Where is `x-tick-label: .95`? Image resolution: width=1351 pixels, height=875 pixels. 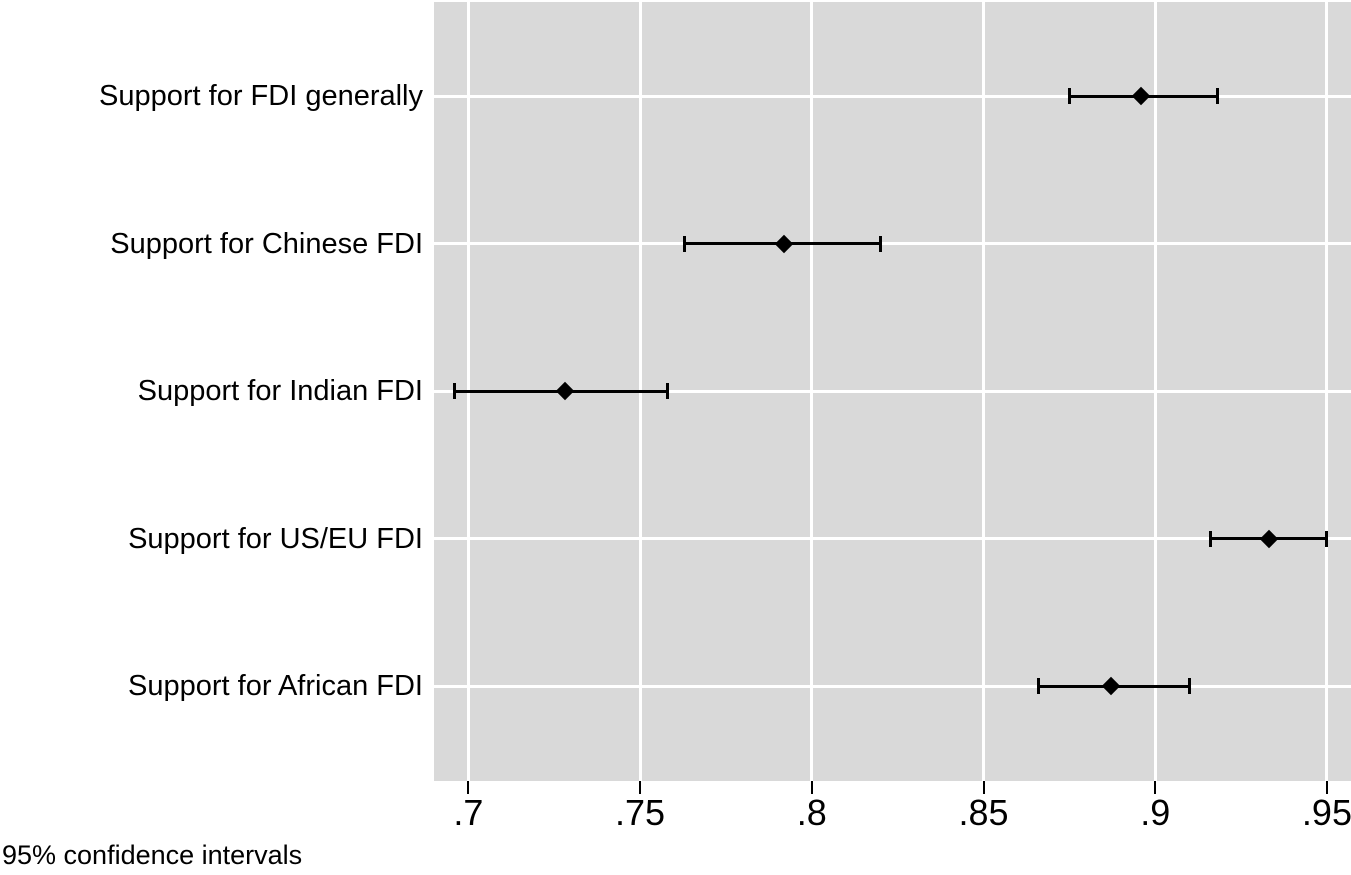 x-tick-label: .95 is located at coordinates (1326, 812).